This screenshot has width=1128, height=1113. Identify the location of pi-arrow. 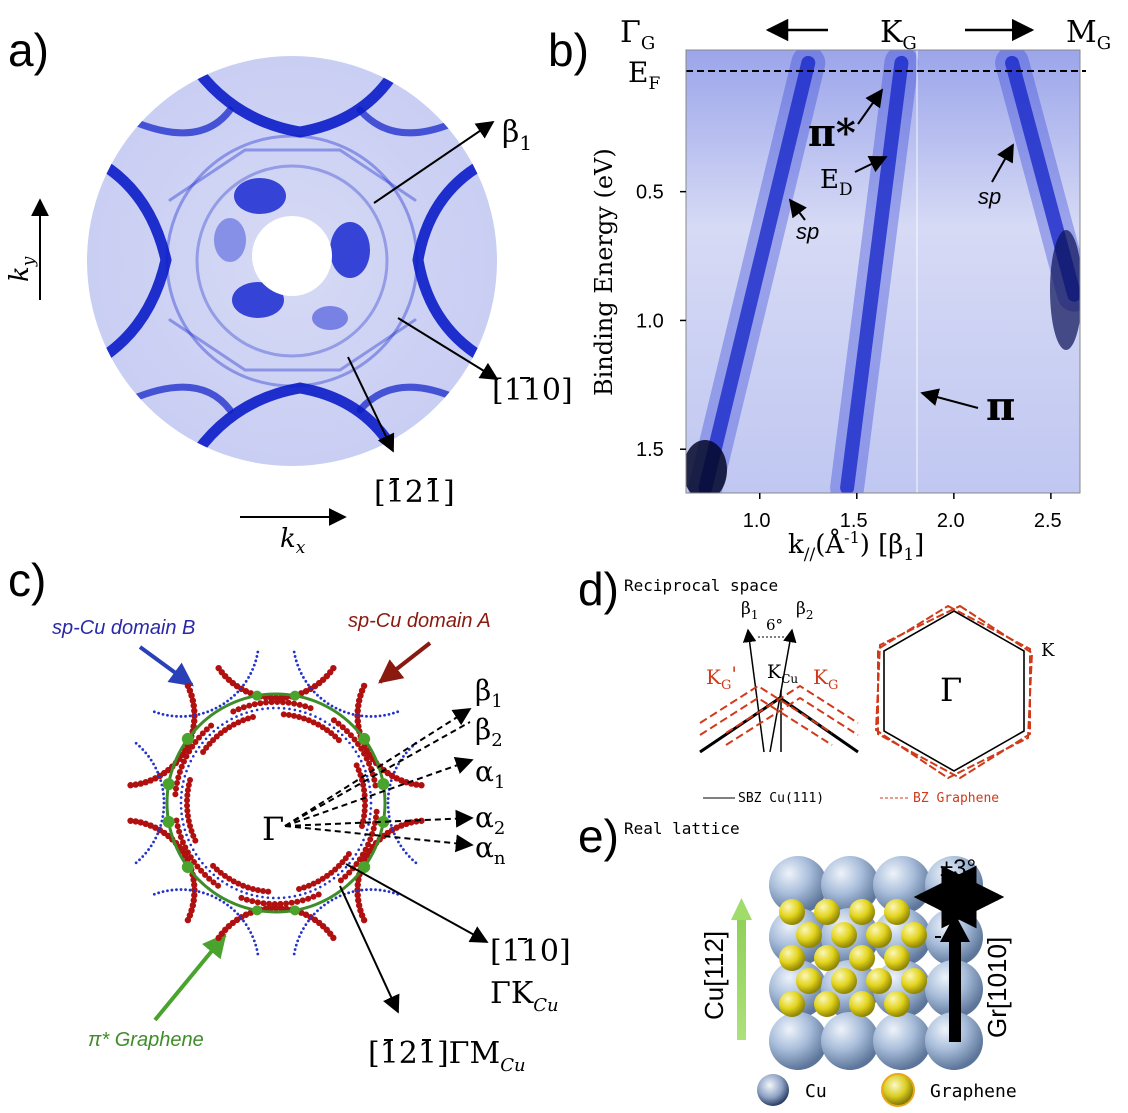
(949, 398).